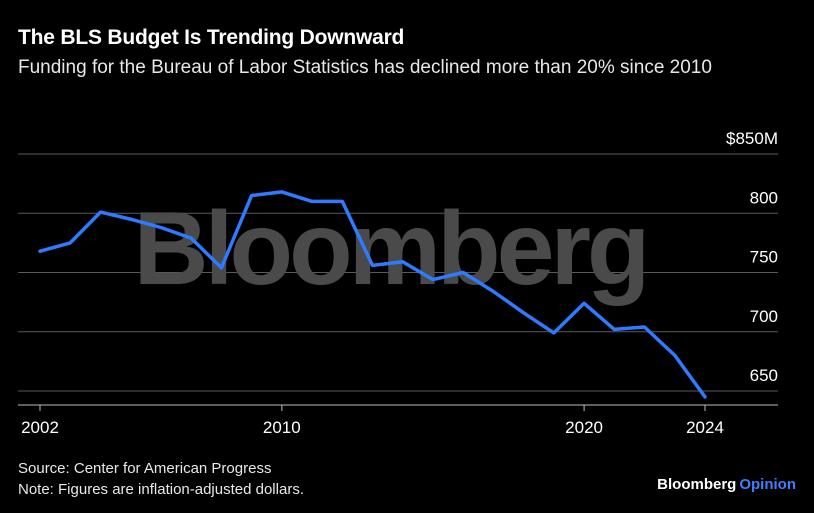 The width and height of the screenshot is (814, 513). I want to click on x-tick-label: 2002, so click(40, 427).